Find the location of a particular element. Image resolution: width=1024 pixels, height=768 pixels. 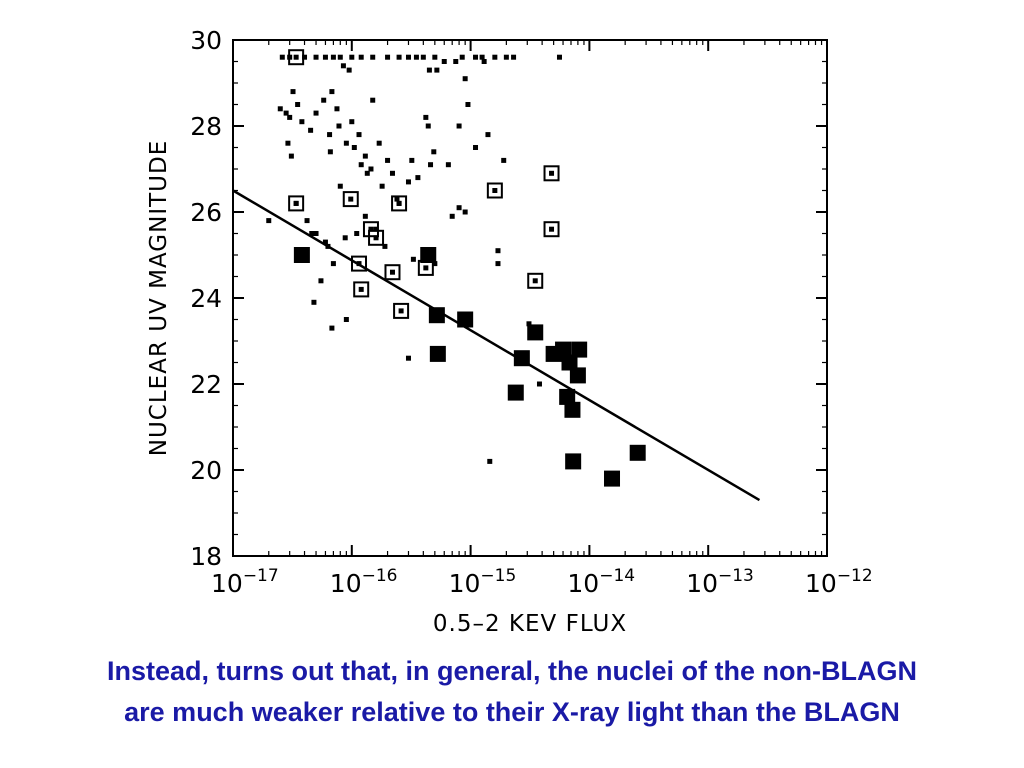

x-axis-title: 0.5–2 KEV FLUX is located at coordinates (530, 624).